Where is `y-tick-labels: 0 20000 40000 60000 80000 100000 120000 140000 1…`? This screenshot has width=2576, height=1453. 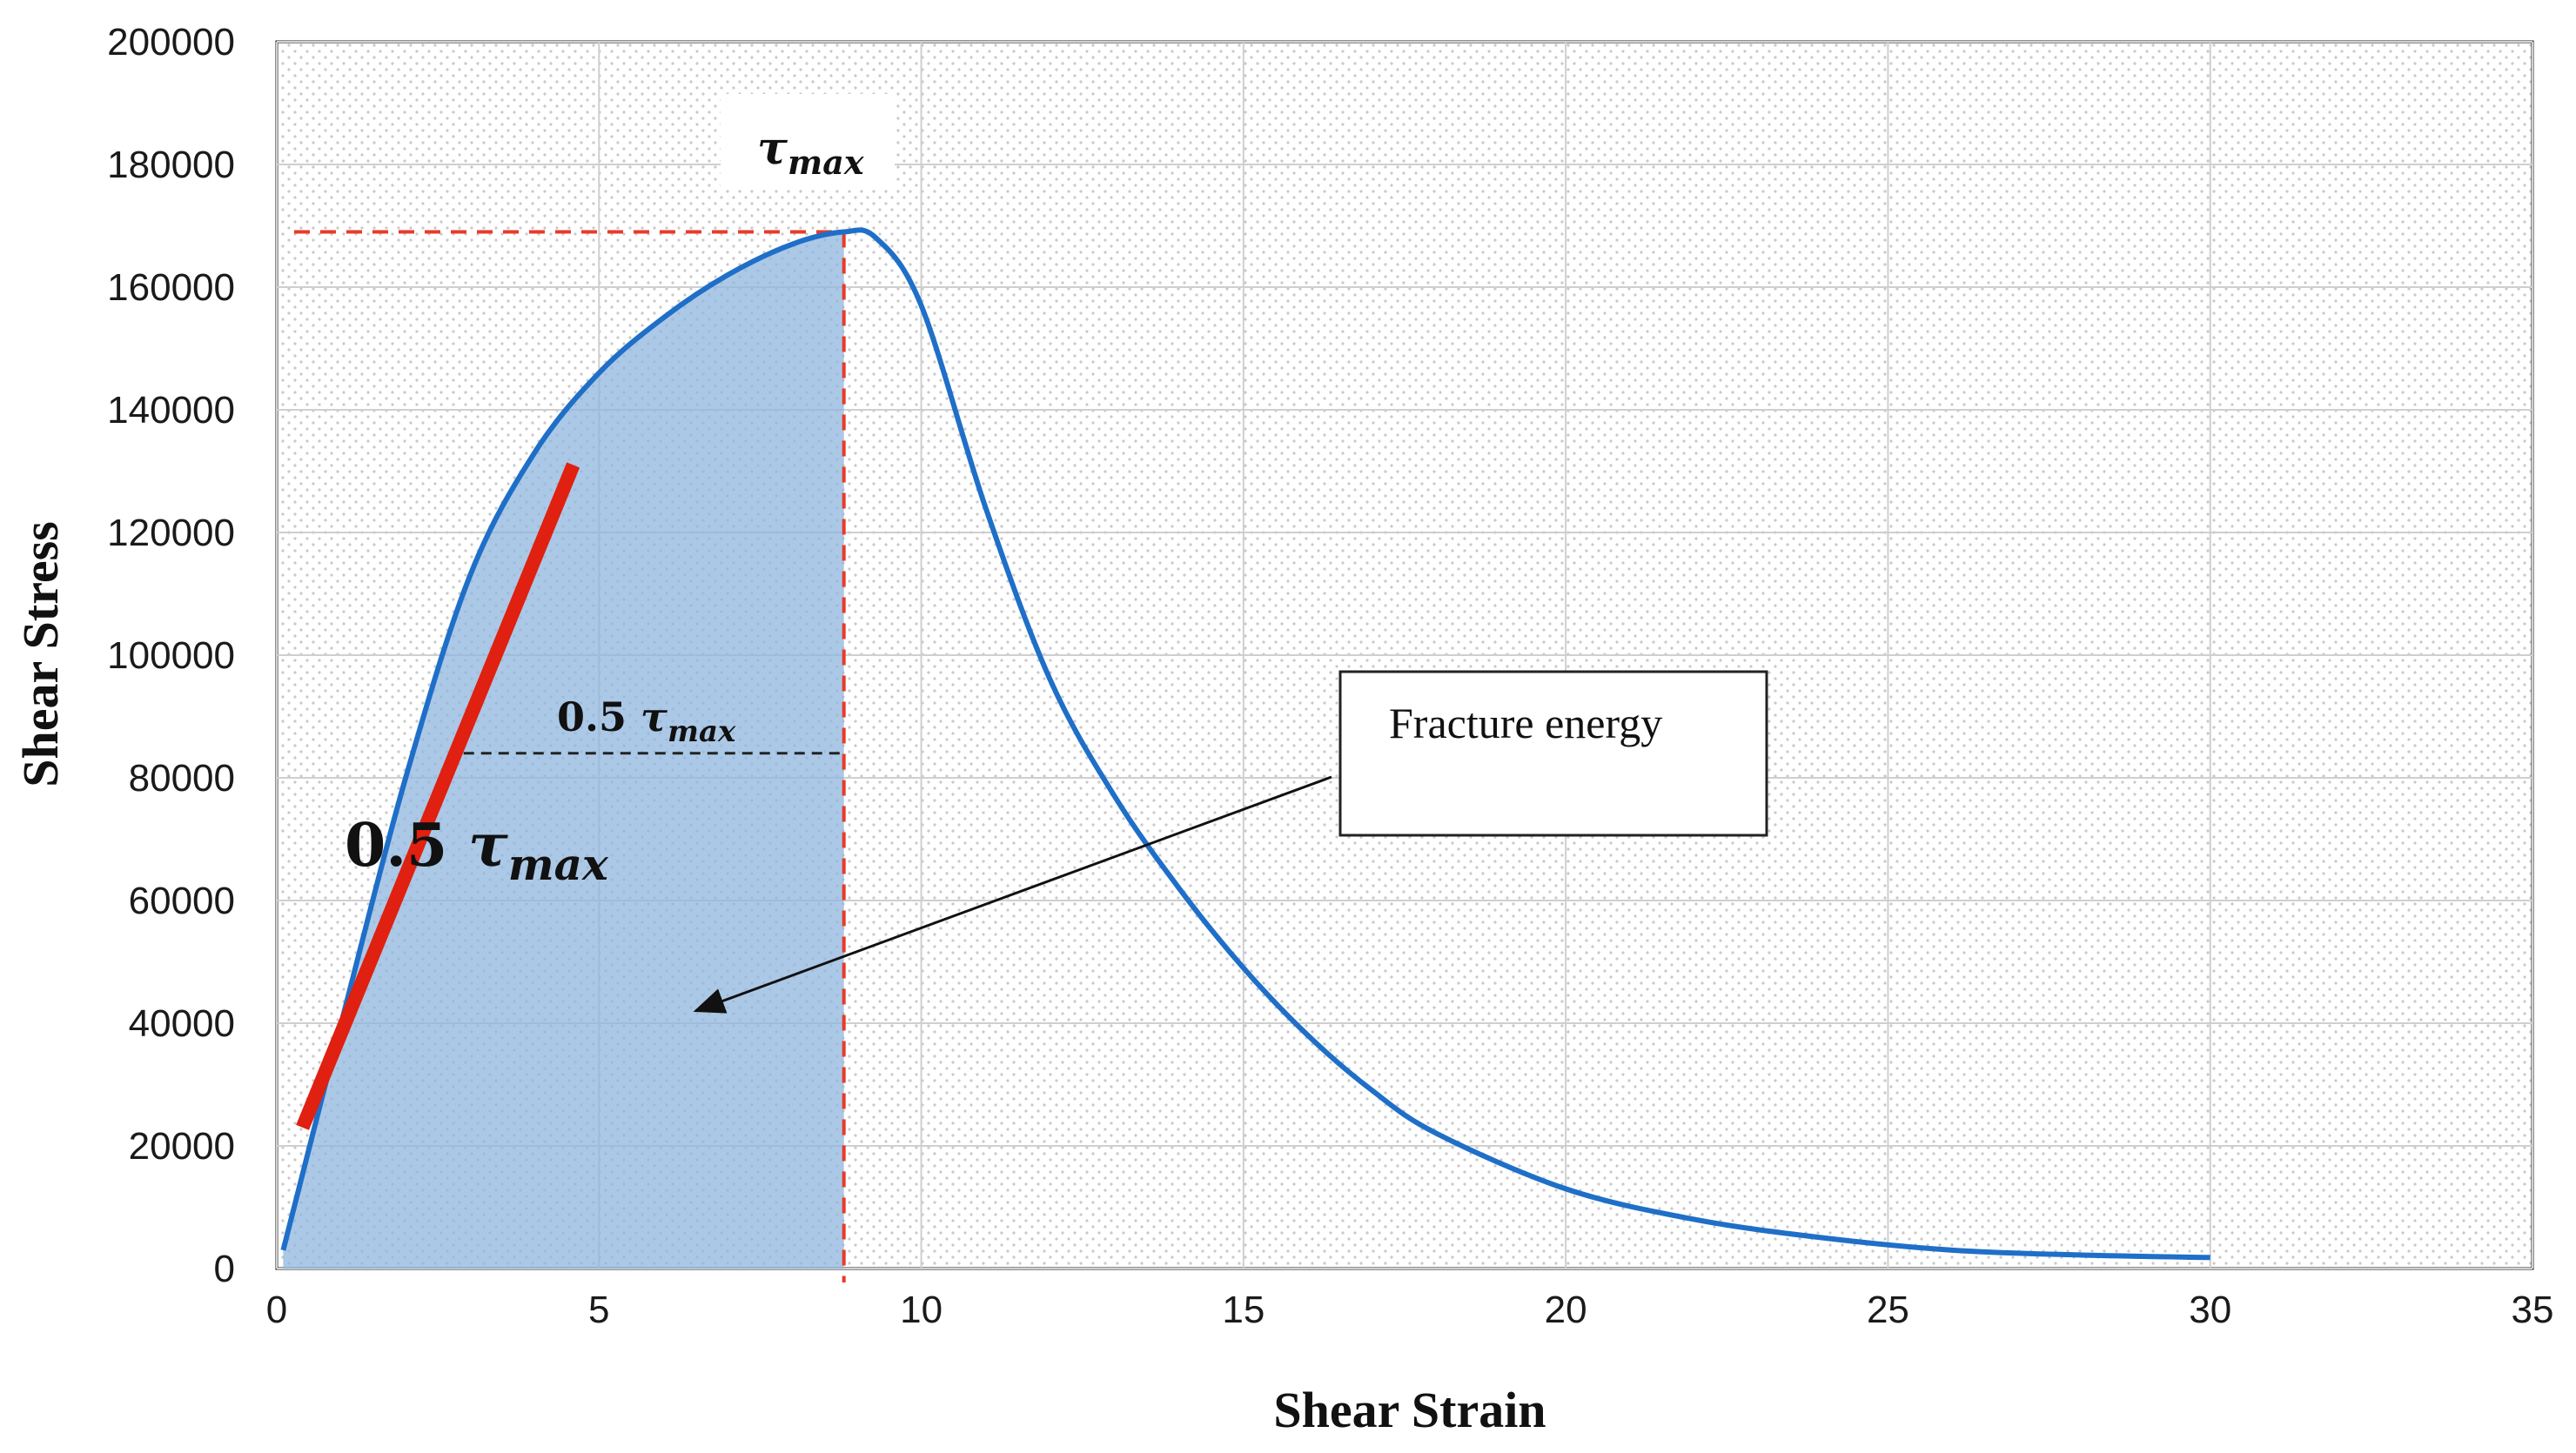 y-tick-labels: 0 20000 40000 60000 80000 100000 120000 140000 1… is located at coordinates (171, 655).